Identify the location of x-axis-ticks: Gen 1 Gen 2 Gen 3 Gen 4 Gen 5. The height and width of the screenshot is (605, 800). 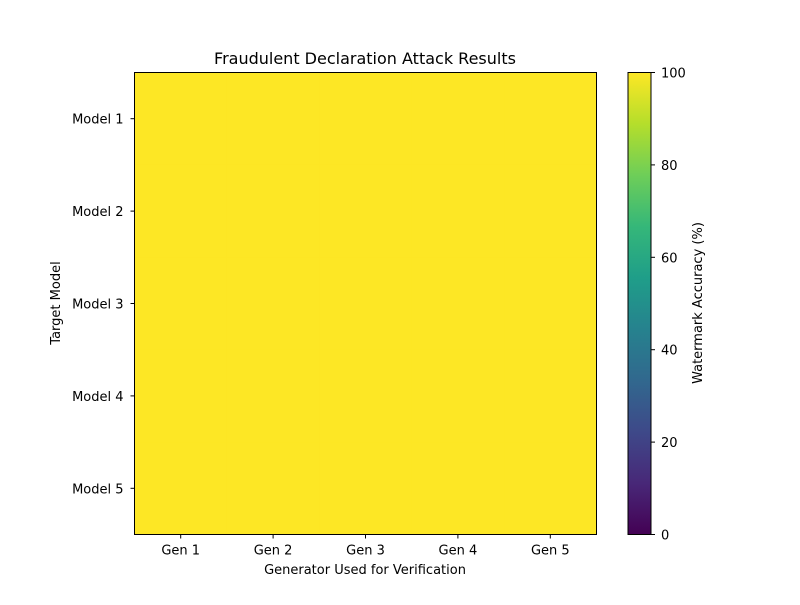
(365, 546).